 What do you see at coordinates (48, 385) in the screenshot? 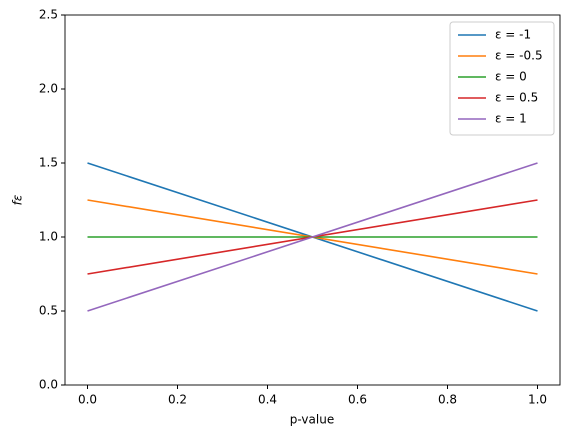
I see `y-tick-label: 0.0` at bounding box center [48, 385].